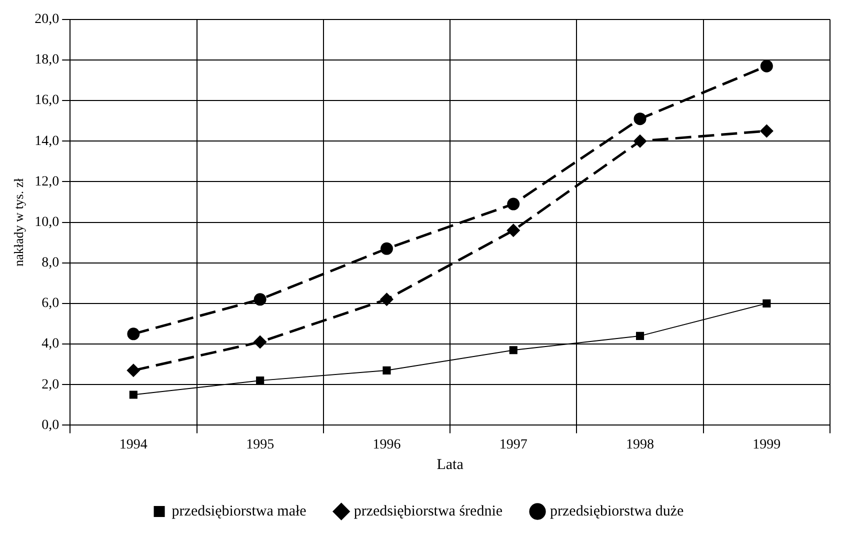  I want to click on y-tick-label: 16,0, so click(47, 100).